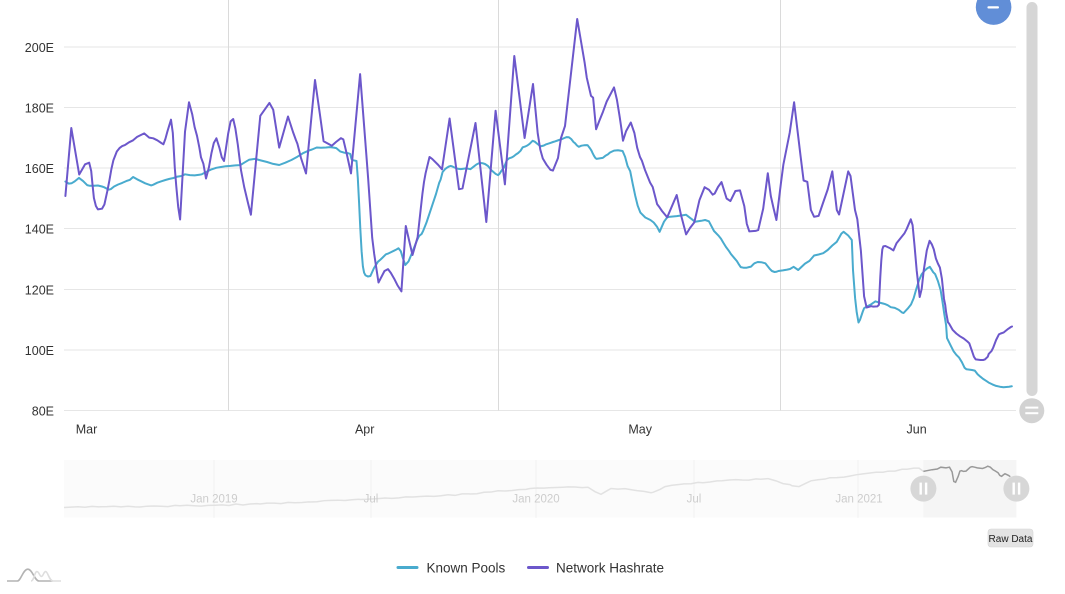 This screenshot has width=1065, height=594. I want to click on svg-text: Jan 2019, so click(213, 500).